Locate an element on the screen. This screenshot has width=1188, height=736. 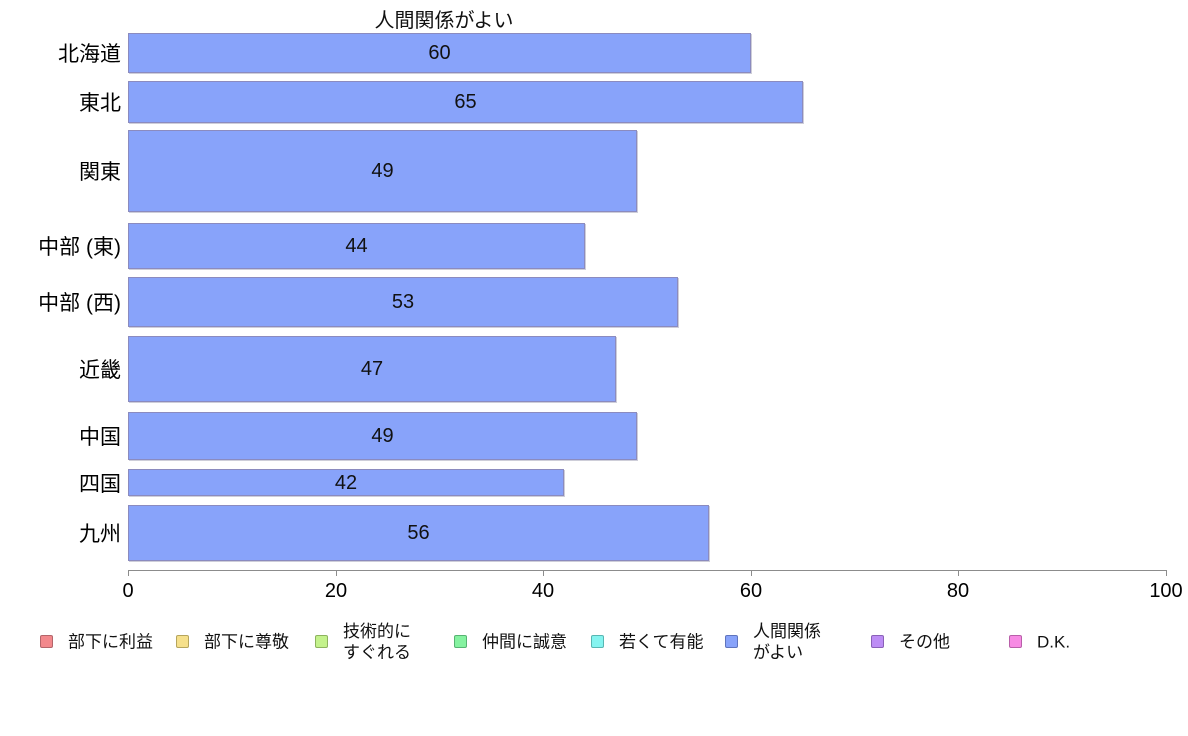
bar: 60 is located at coordinates (439, 53).